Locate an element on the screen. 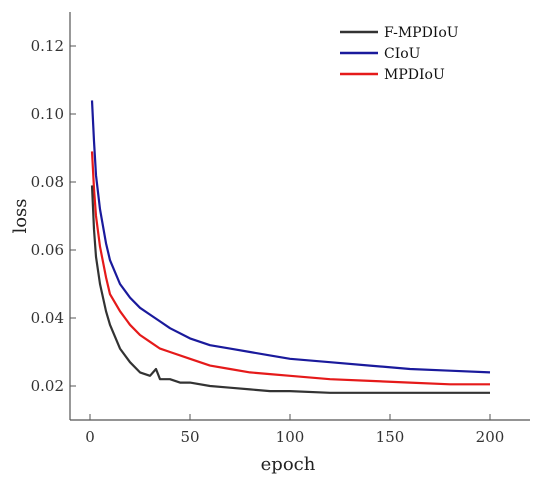 The image size is (550, 482). x-axis-ticks: 0 50 100 150 200 is located at coordinates (294, 430).